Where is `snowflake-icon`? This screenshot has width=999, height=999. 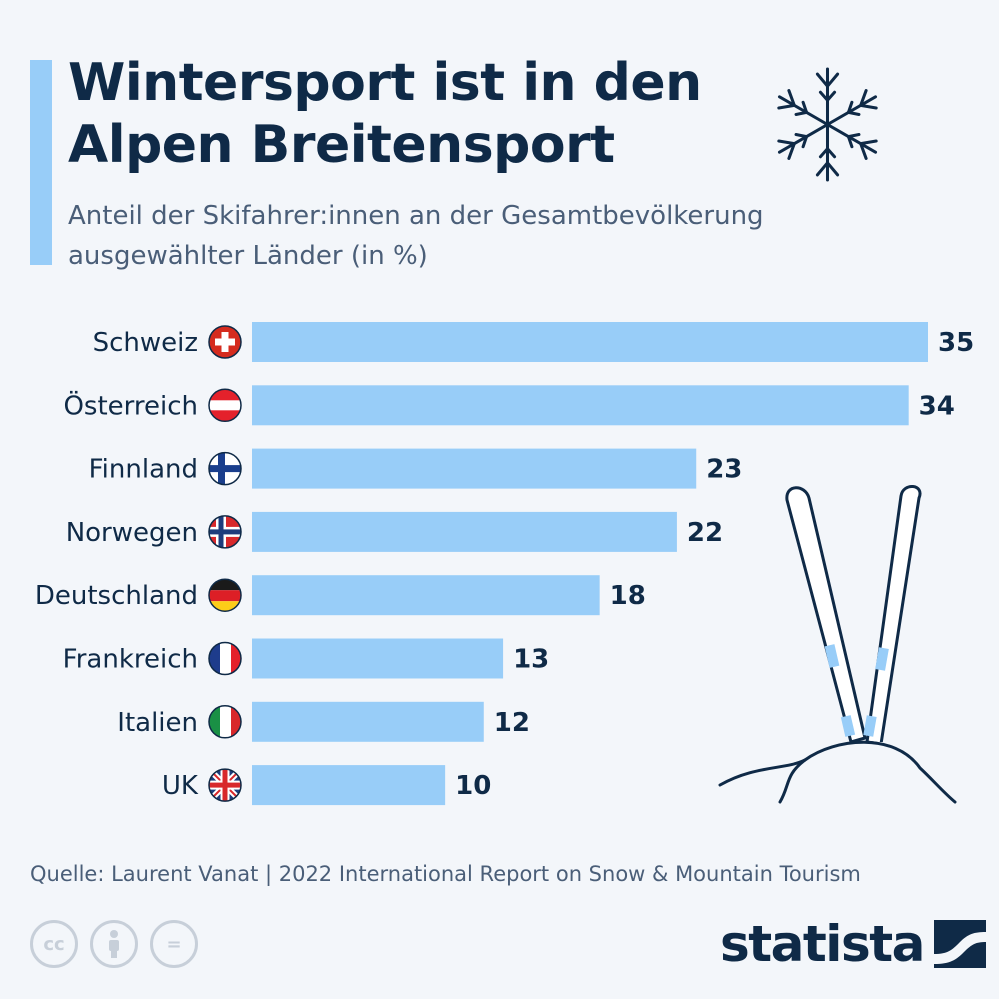
snowflake-icon is located at coordinates (827, 124).